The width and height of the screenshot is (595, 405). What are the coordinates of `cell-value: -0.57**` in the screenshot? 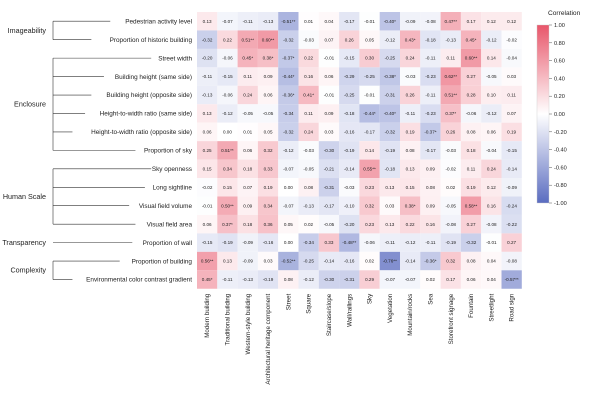 It's located at (512, 279).